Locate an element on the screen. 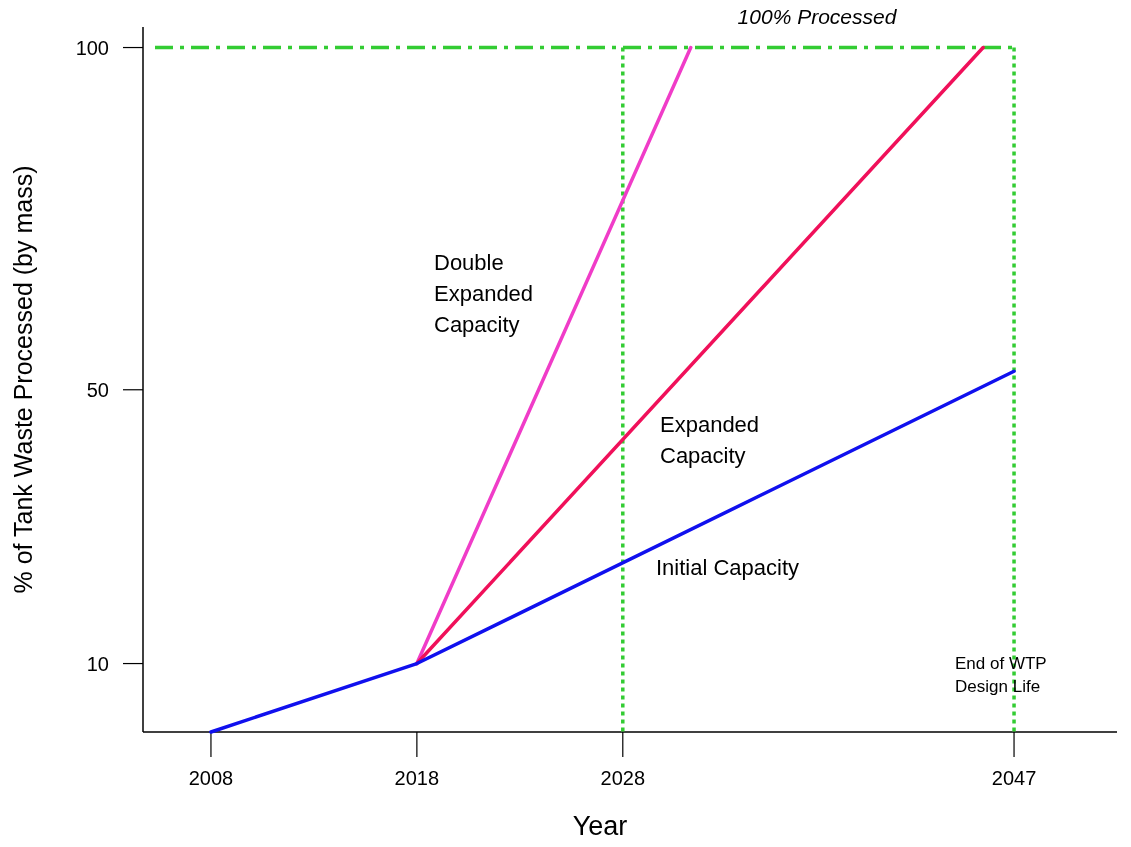 The image size is (1131, 847). series-label: Initial Capacity is located at coordinates (728, 567).